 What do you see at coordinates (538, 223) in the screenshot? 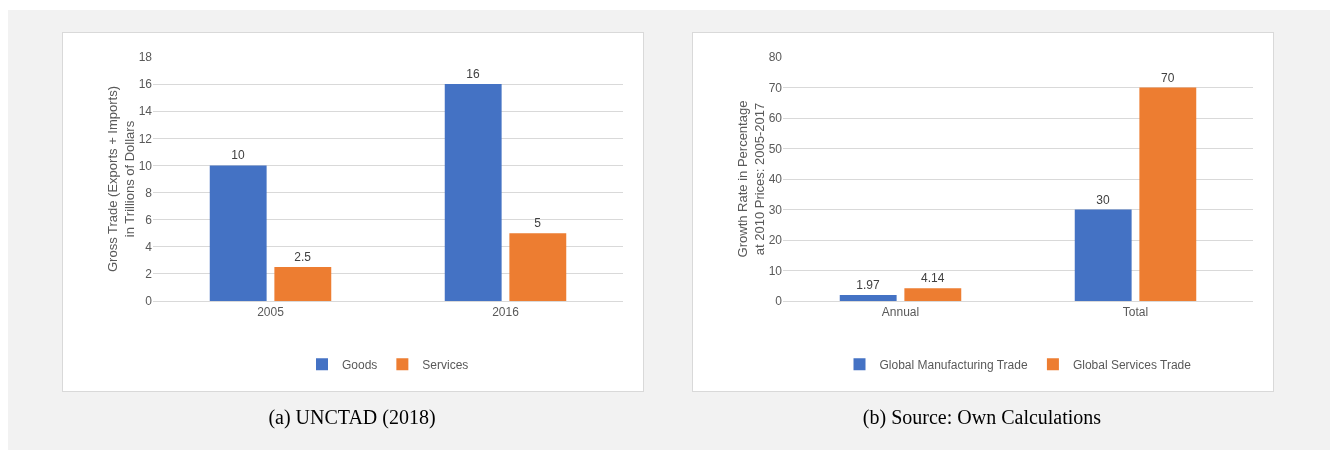
I see `data-label: 5` at bounding box center [538, 223].